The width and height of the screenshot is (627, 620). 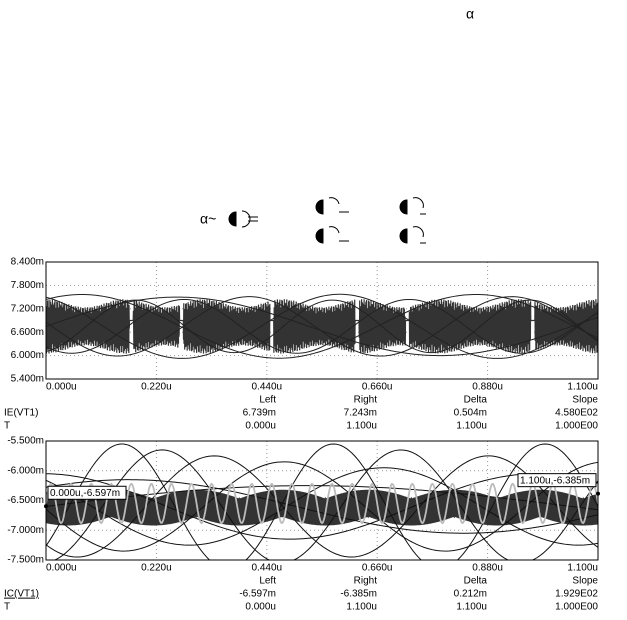 I want to click on y-tick-label: 6.000m, so click(x=27, y=355).